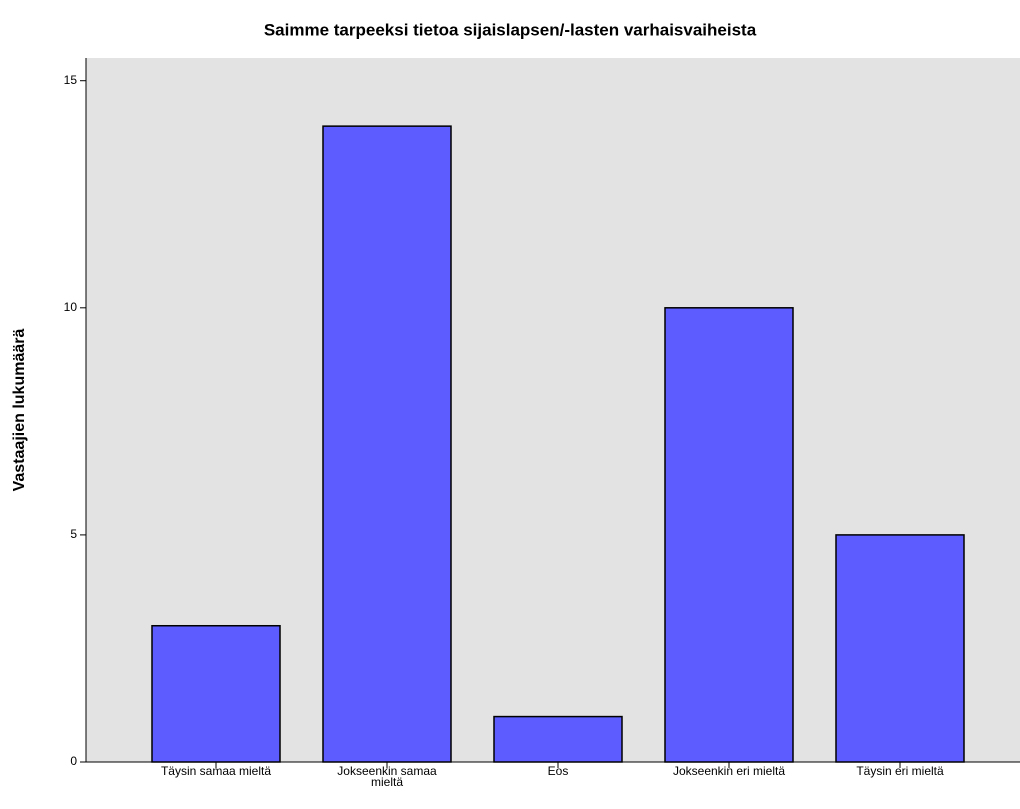 Image resolution: width=1020 pixels, height=809 pixels. I want to click on y-axis-label: Vastaajien lukumäärä, so click(19, 410).